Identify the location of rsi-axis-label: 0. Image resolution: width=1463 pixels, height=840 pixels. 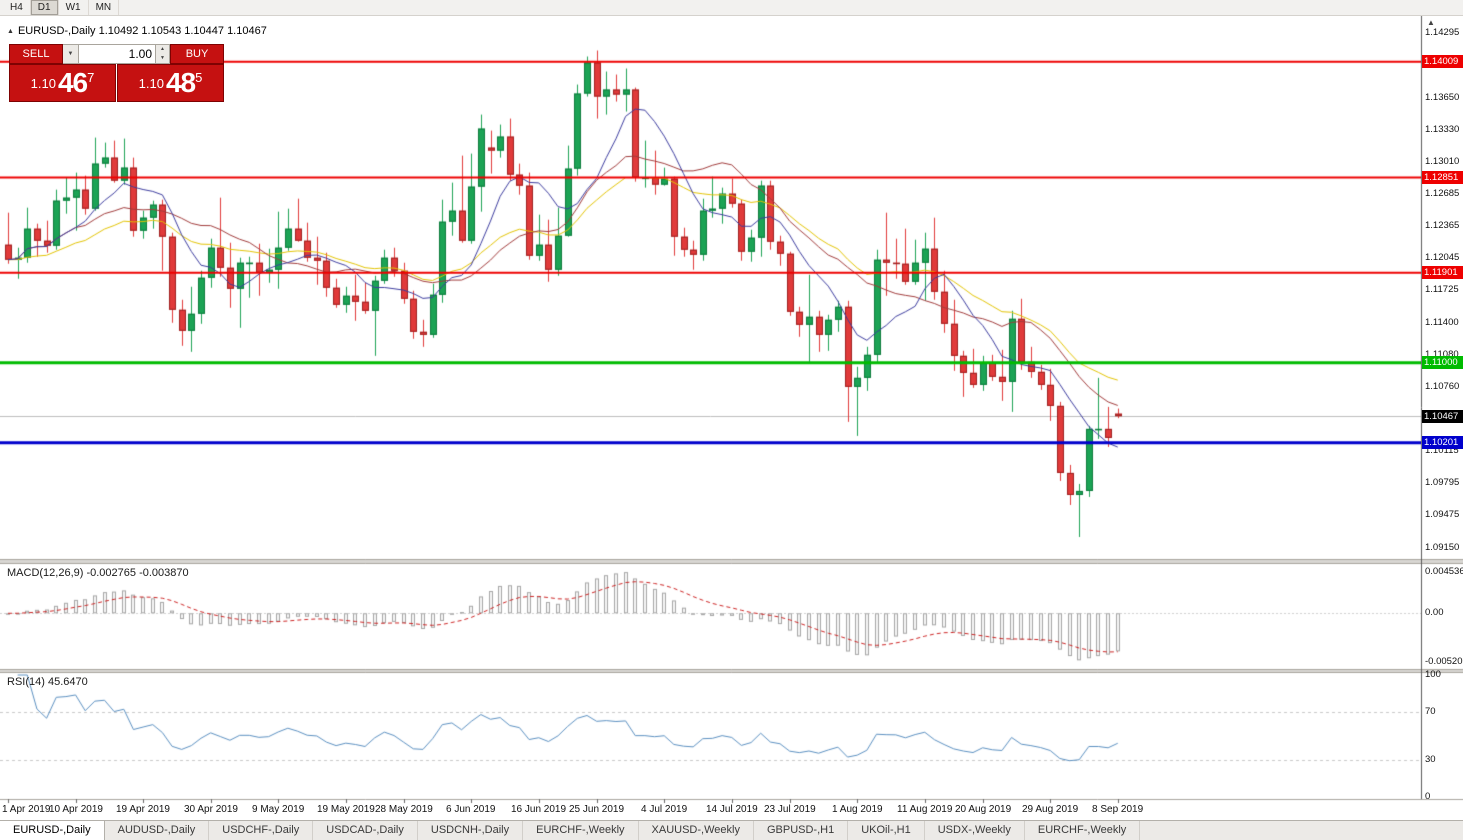
(1428, 796).